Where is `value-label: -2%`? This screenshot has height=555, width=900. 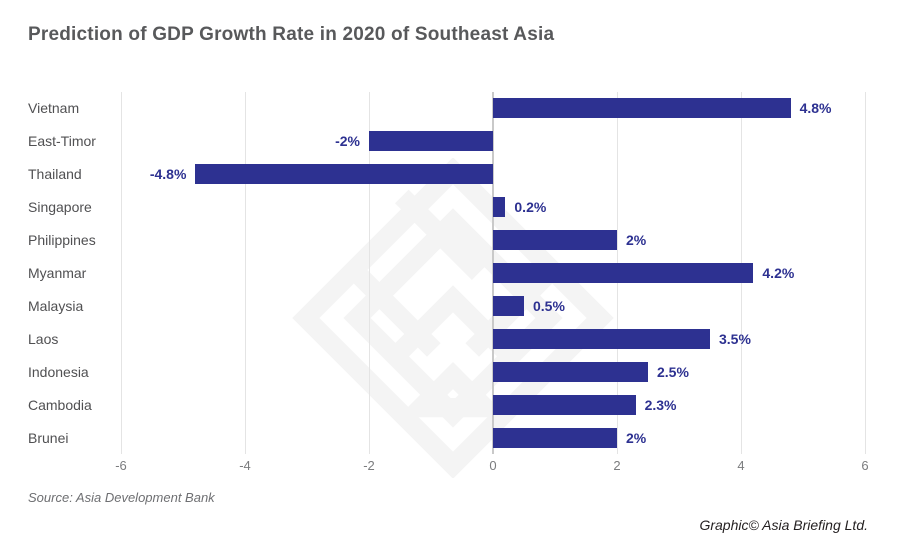 value-label: -2% is located at coordinates (347, 141).